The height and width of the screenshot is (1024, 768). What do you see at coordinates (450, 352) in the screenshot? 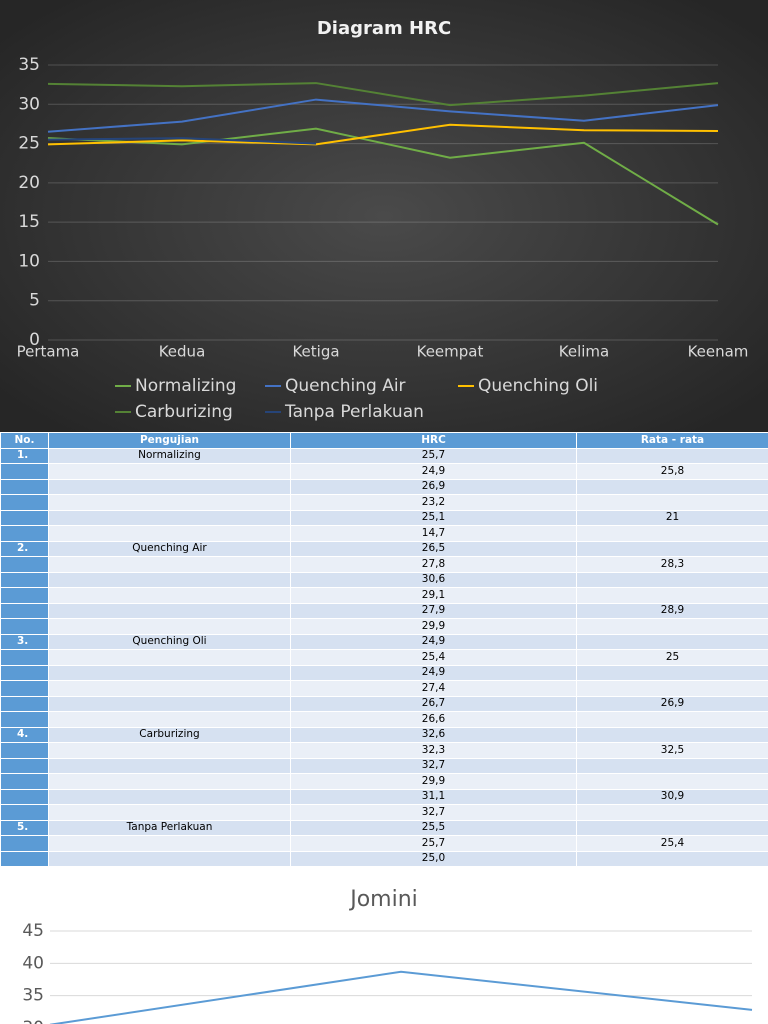
I see `x-tick-label: Keempat` at bounding box center [450, 352].